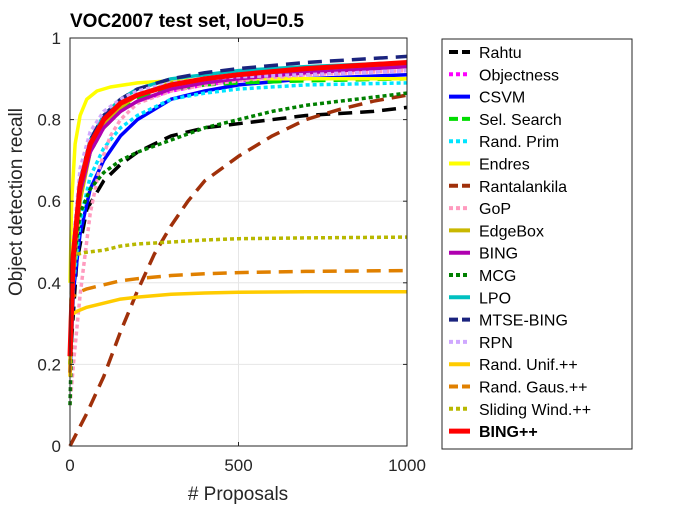 The image size is (676, 507). Describe the element at coordinates (500, 53) in the screenshot. I see `legend-label: Rahtu` at that location.